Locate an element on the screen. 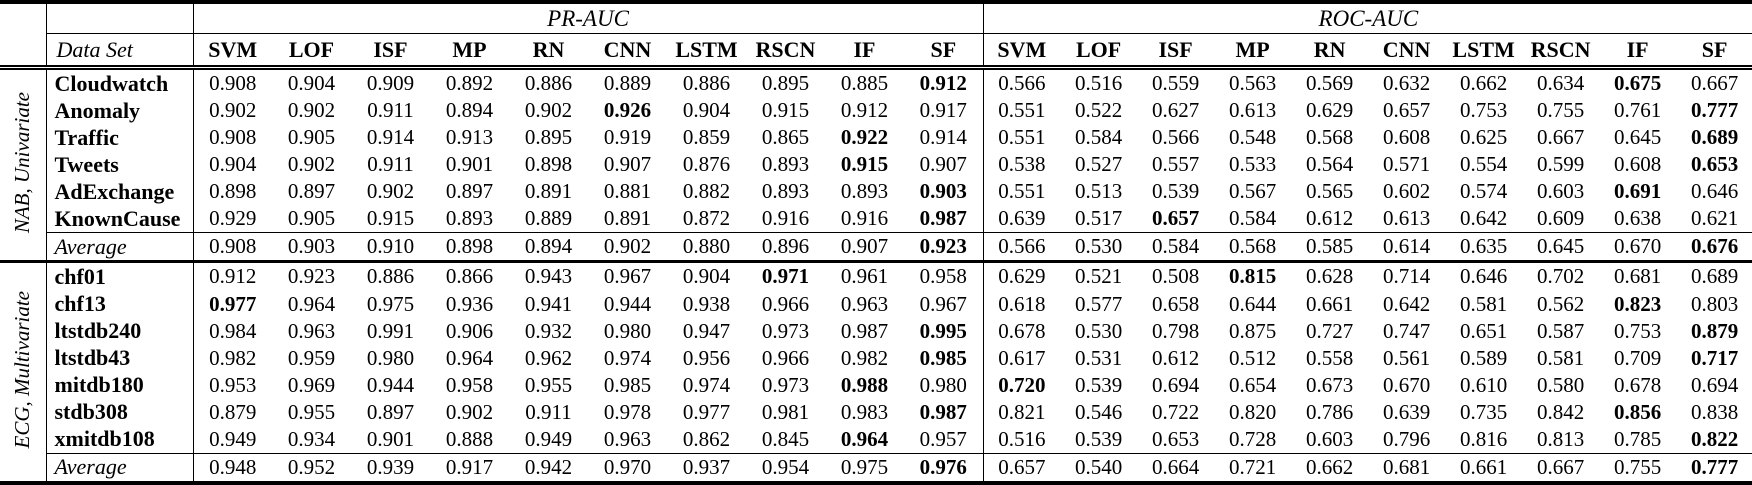 This screenshot has width=1752, height=485. roc-rn-value: 0.569 is located at coordinates (1329, 83).